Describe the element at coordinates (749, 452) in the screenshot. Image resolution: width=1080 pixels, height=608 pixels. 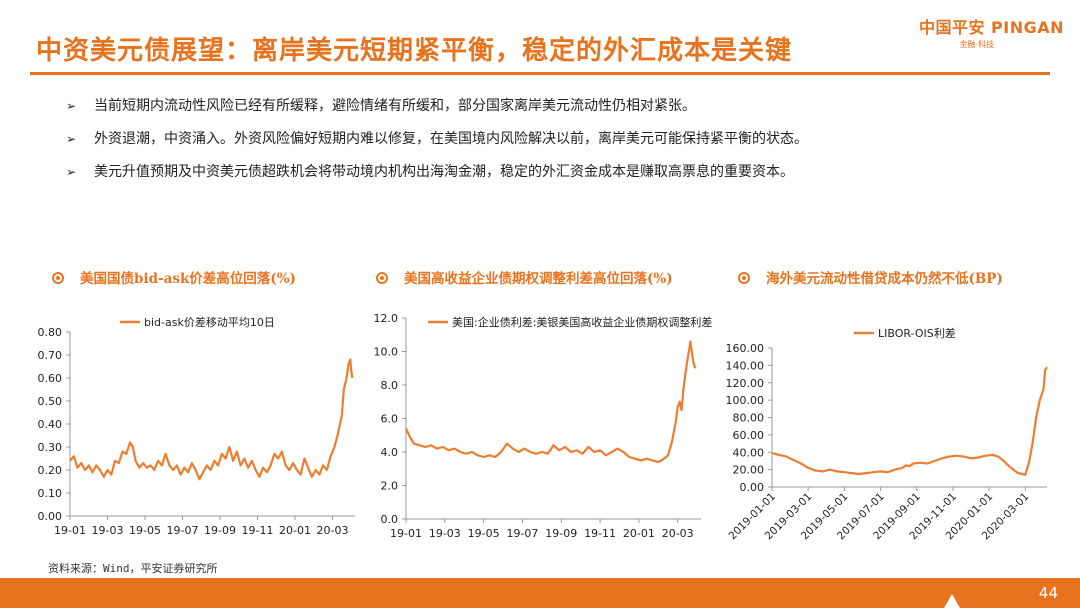
I see `y-tick-label: 40.00` at that location.